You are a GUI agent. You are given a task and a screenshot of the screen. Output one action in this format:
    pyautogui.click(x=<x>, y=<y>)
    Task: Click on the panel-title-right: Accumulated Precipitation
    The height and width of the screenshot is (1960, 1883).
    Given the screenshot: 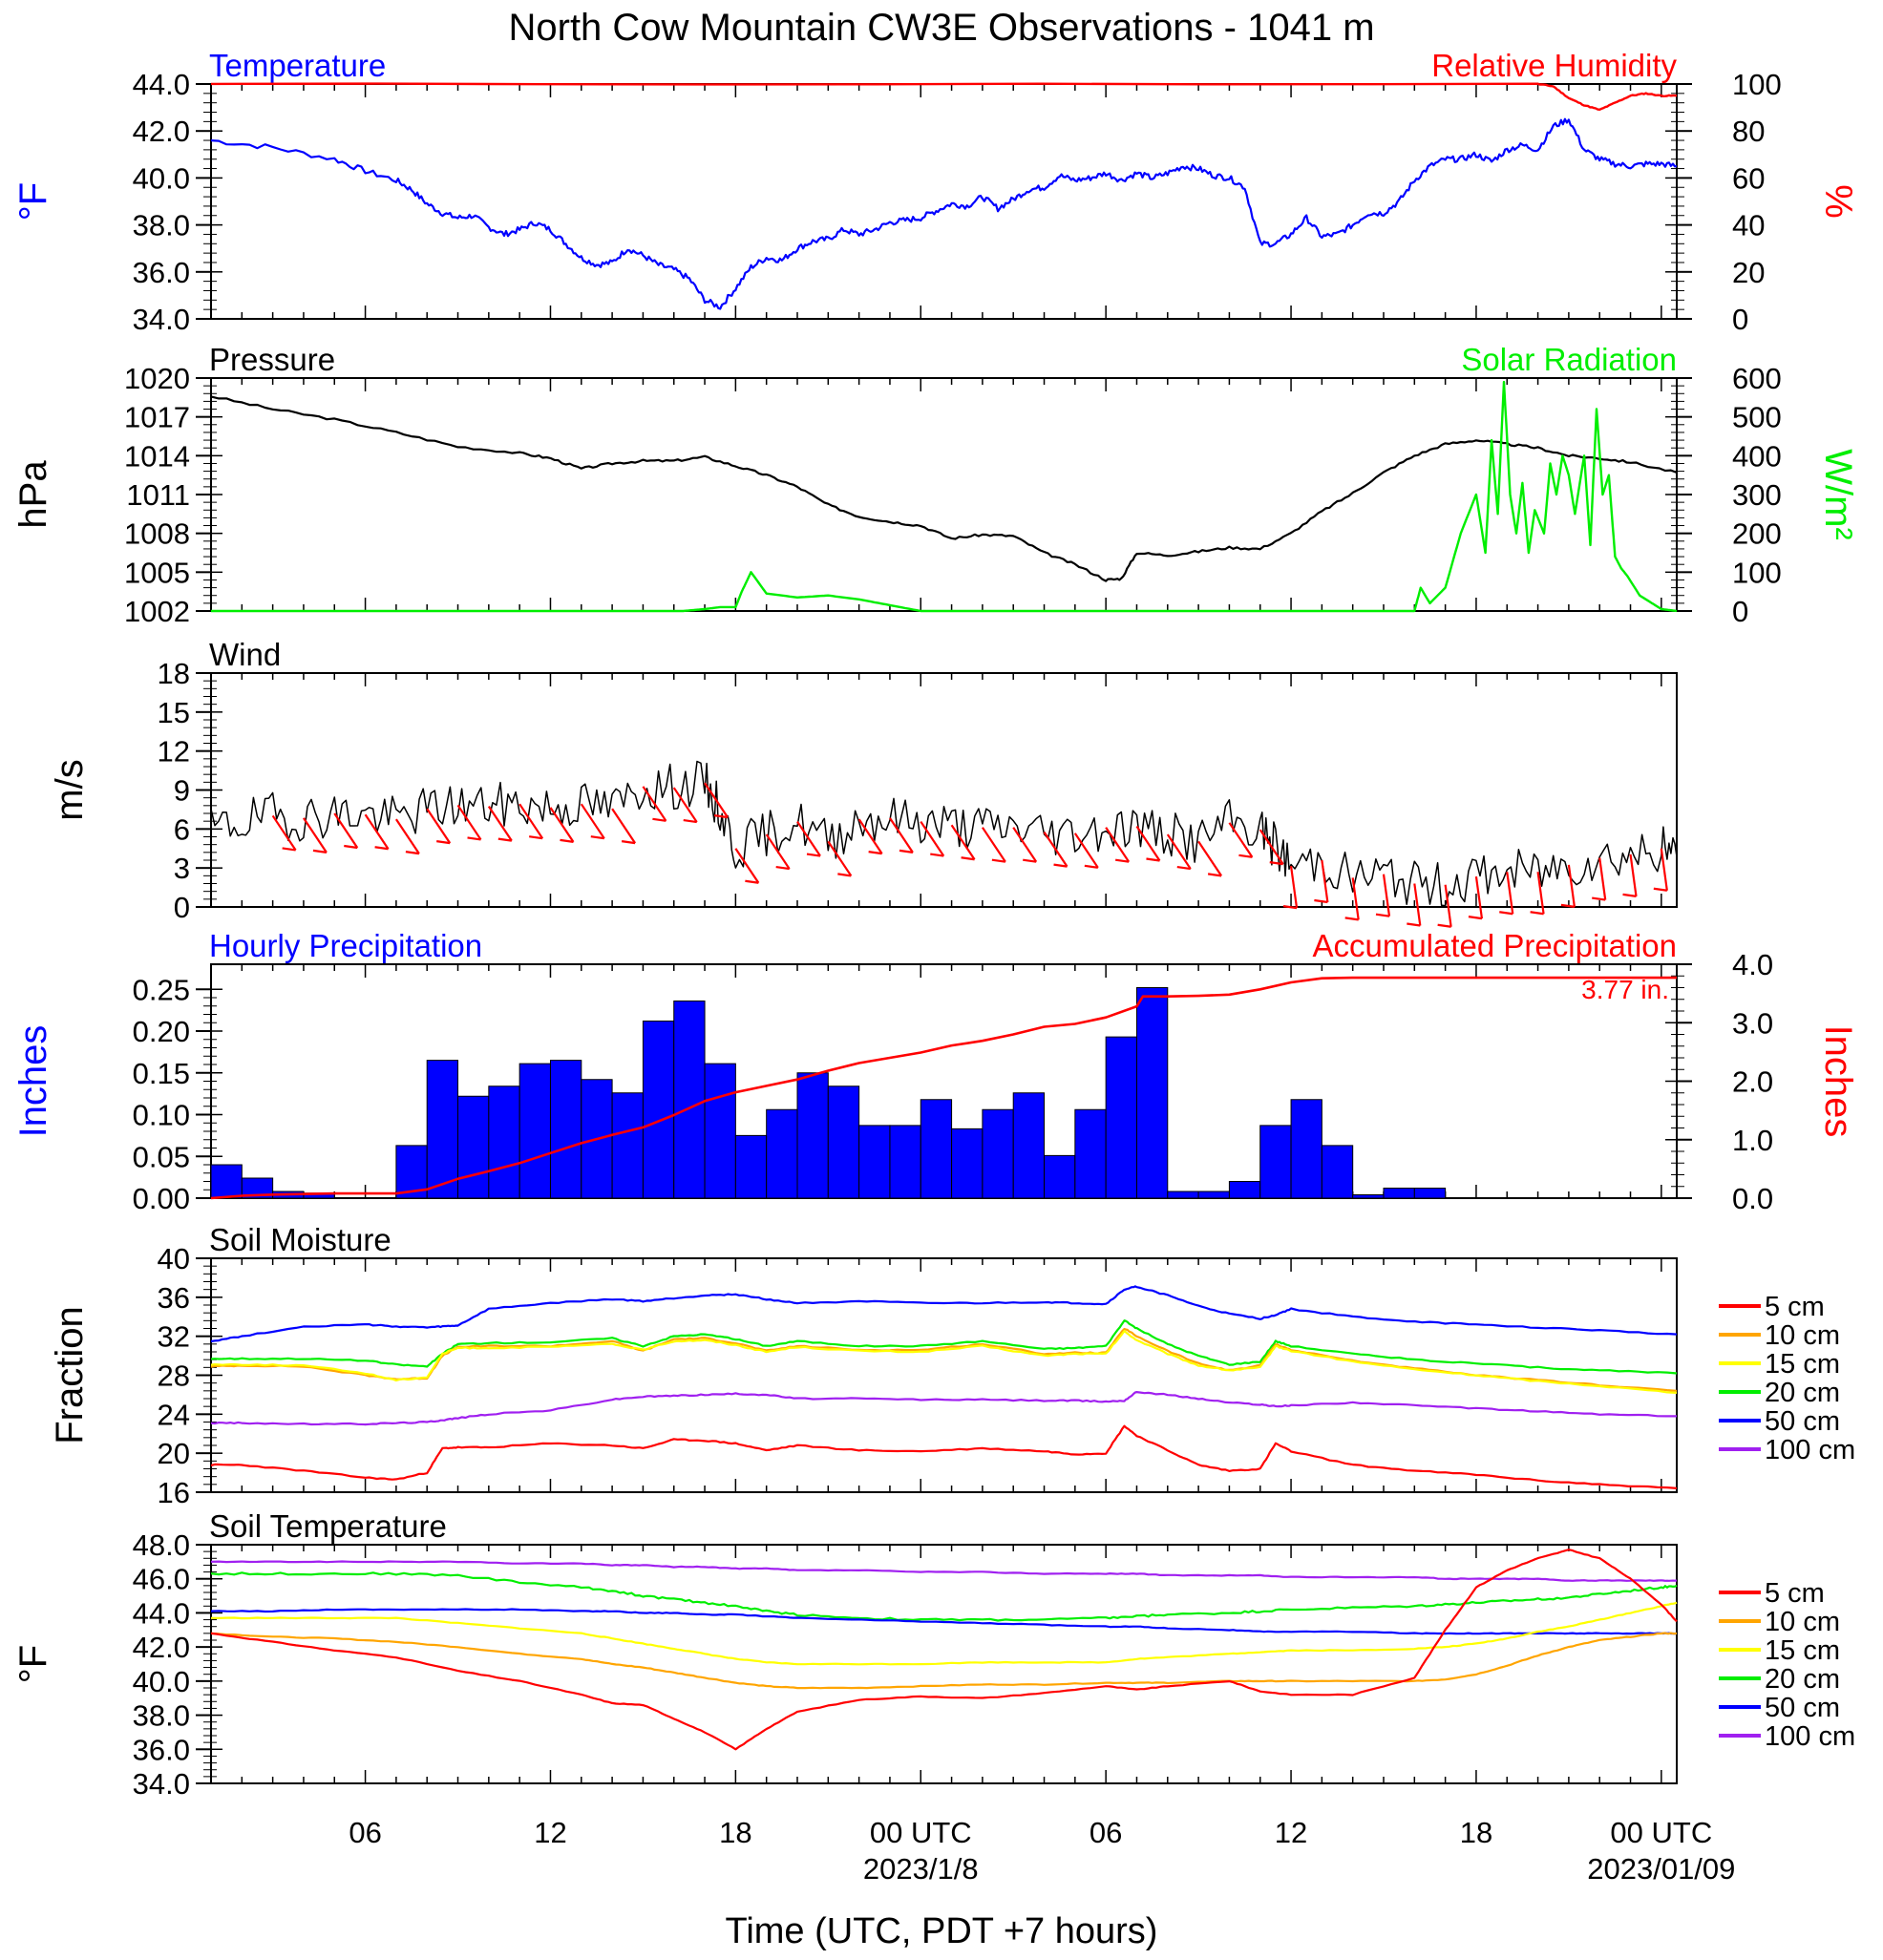 What is the action you would take?
    pyautogui.click(x=1494, y=945)
    